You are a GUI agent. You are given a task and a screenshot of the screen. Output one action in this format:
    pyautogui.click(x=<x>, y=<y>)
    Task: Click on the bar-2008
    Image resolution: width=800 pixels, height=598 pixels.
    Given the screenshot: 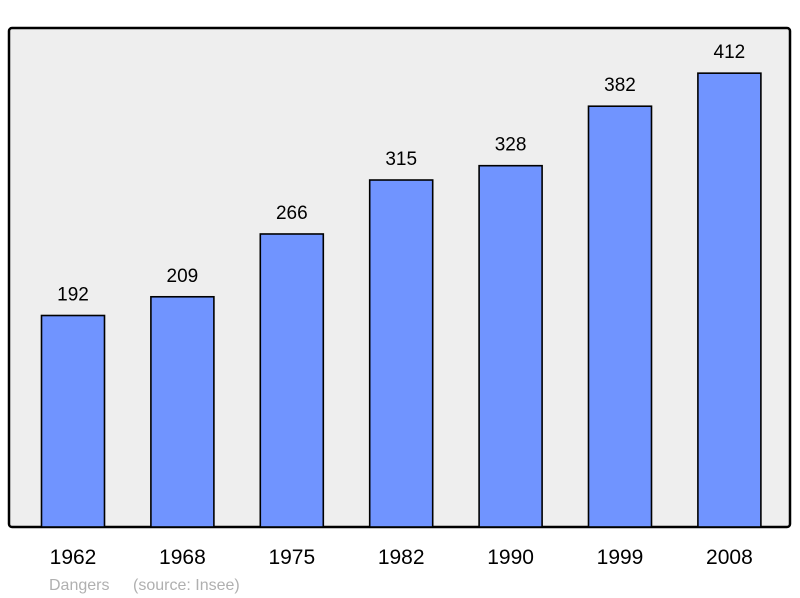 What is the action you would take?
    pyautogui.click(x=729, y=300)
    